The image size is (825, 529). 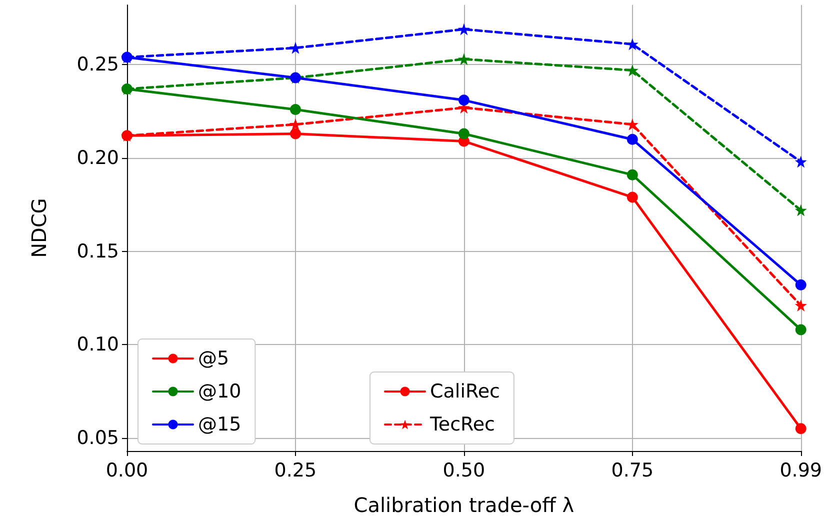 What do you see at coordinates (462, 425) in the screenshot?
I see `legend-label: TecRec` at bounding box center [462, 425].